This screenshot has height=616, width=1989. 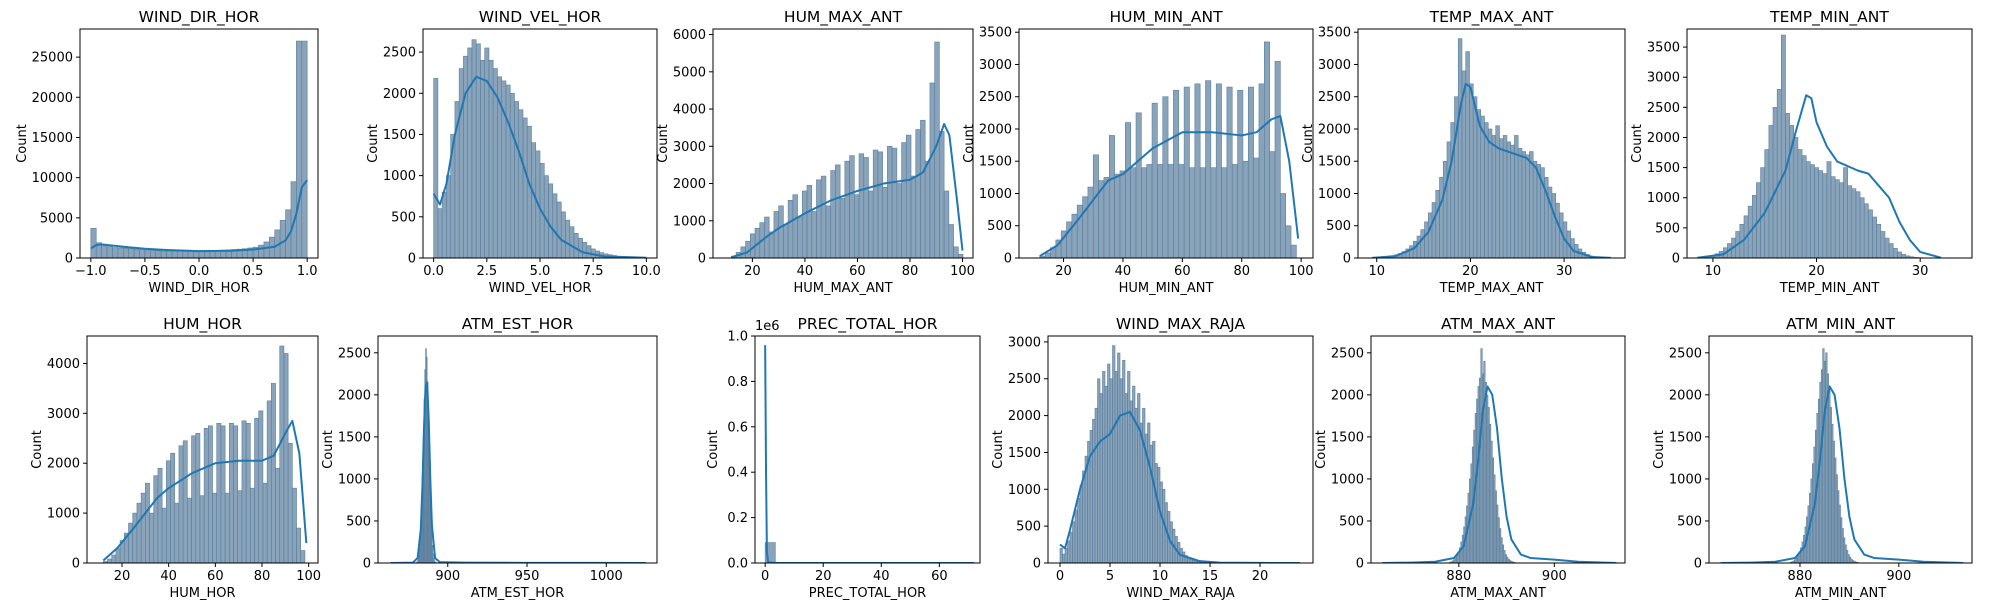 What do you see at coordinates (1160, 576) in the screenshot?
I see `x-tick-label: 10` at bounding box center [1160, 576].